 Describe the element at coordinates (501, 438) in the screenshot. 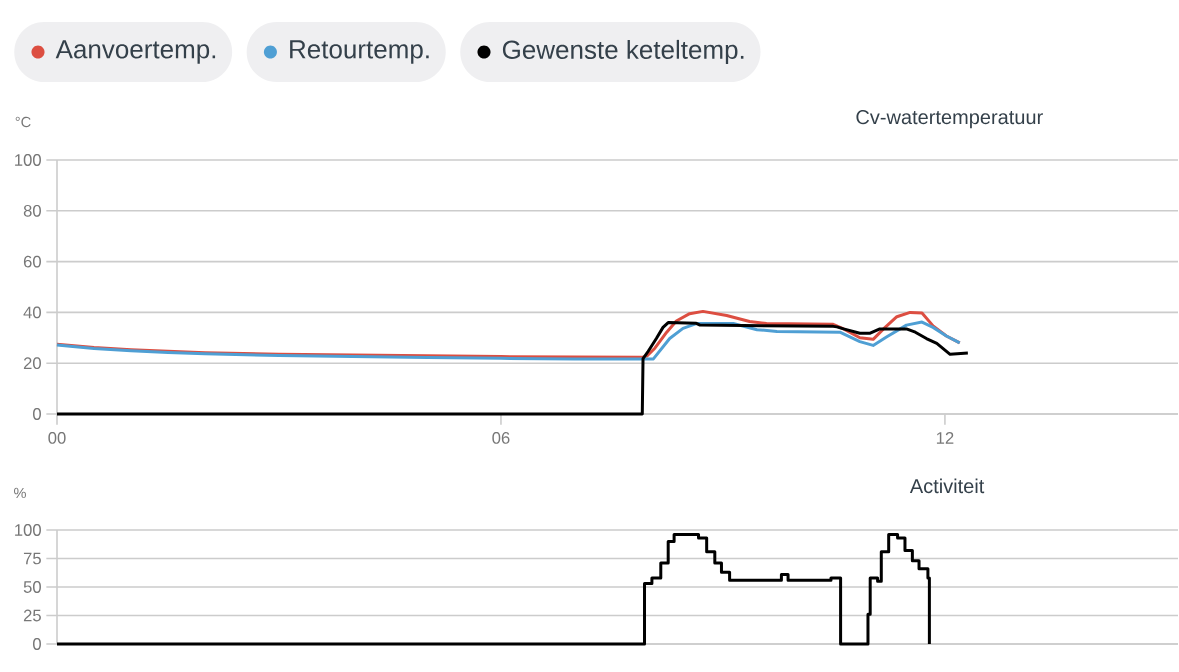

I see `x-tick-label: 06` at that location.